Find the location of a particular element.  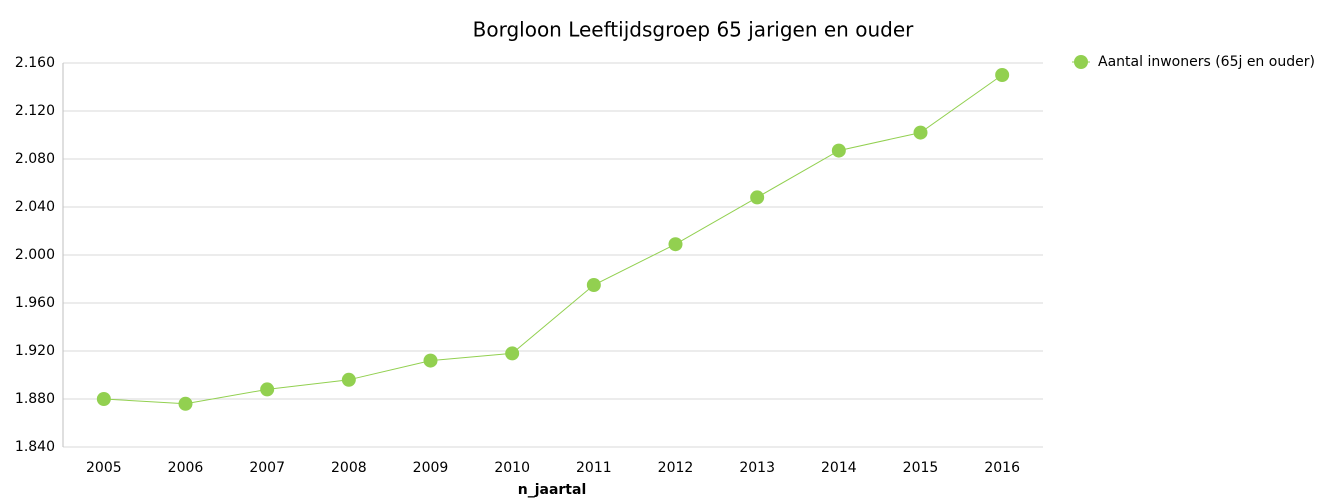

y-tick-label: 1.840 is located at coordinates (35, 447).